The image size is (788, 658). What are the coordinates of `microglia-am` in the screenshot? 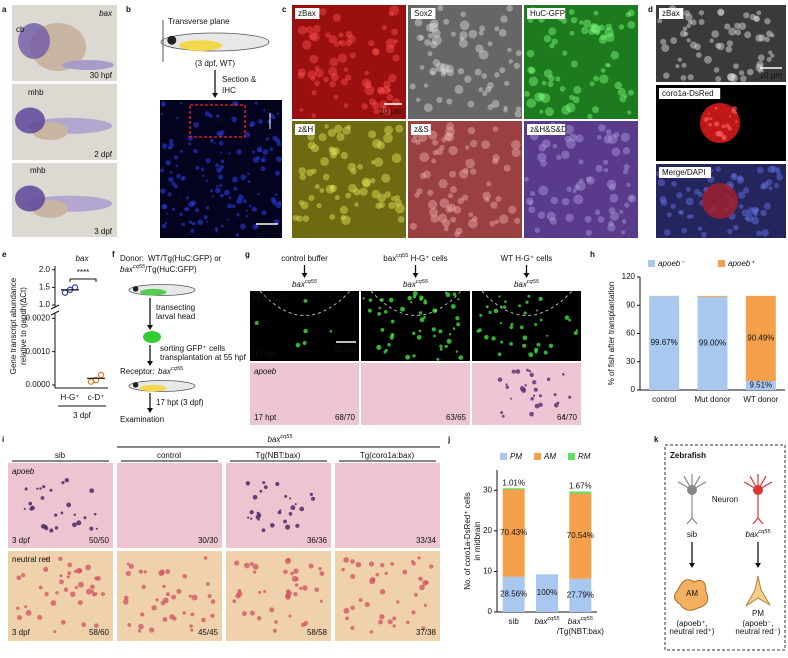 It's located at (691, 595).